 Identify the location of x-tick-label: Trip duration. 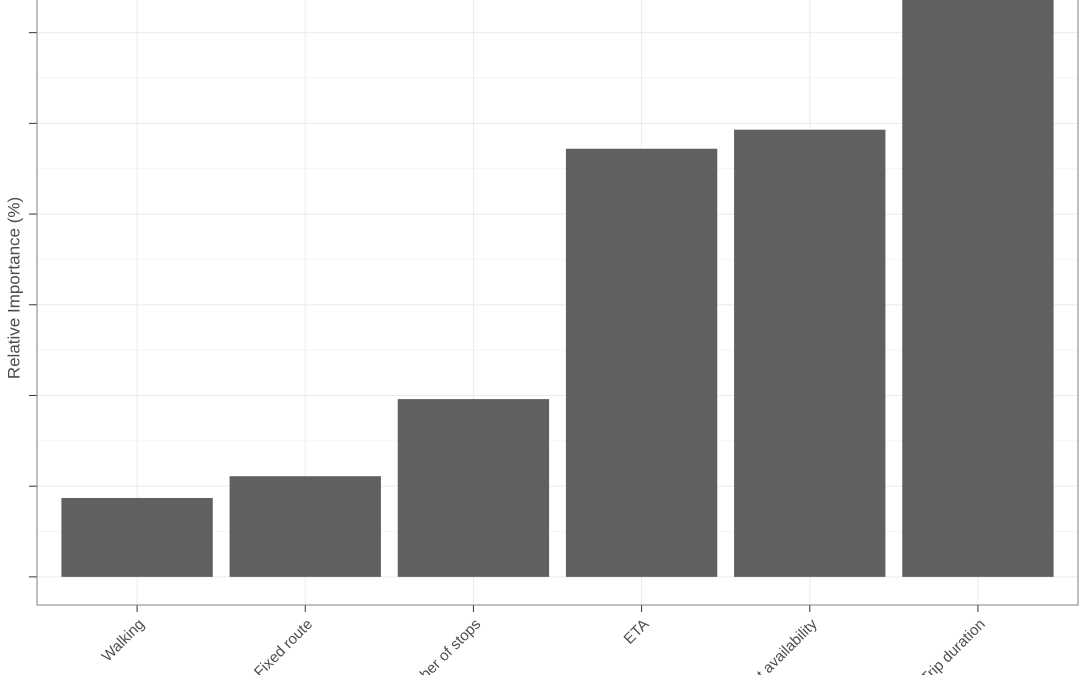
(953, 645).